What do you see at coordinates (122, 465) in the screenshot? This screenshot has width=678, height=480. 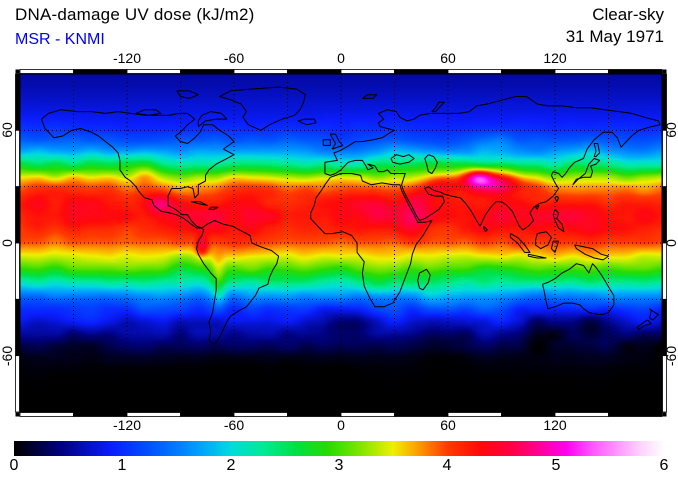 I see `colorbar-tick-label: 1` at bounding box center [122, 465].